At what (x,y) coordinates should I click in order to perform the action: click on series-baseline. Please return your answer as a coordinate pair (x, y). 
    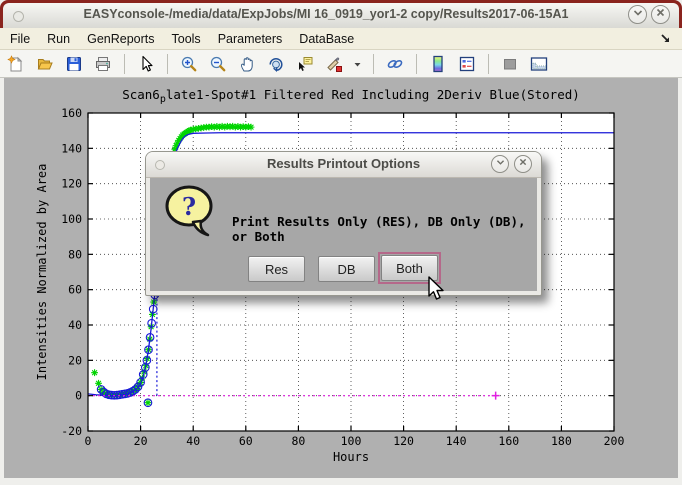
    Looking at the image, I should click on (294, 395).